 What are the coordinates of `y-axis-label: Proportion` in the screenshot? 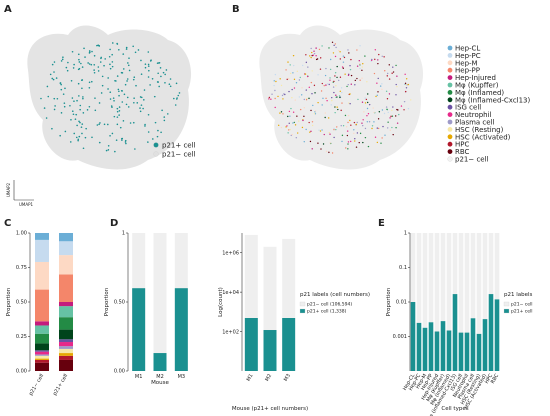 It's located at (9, 301).